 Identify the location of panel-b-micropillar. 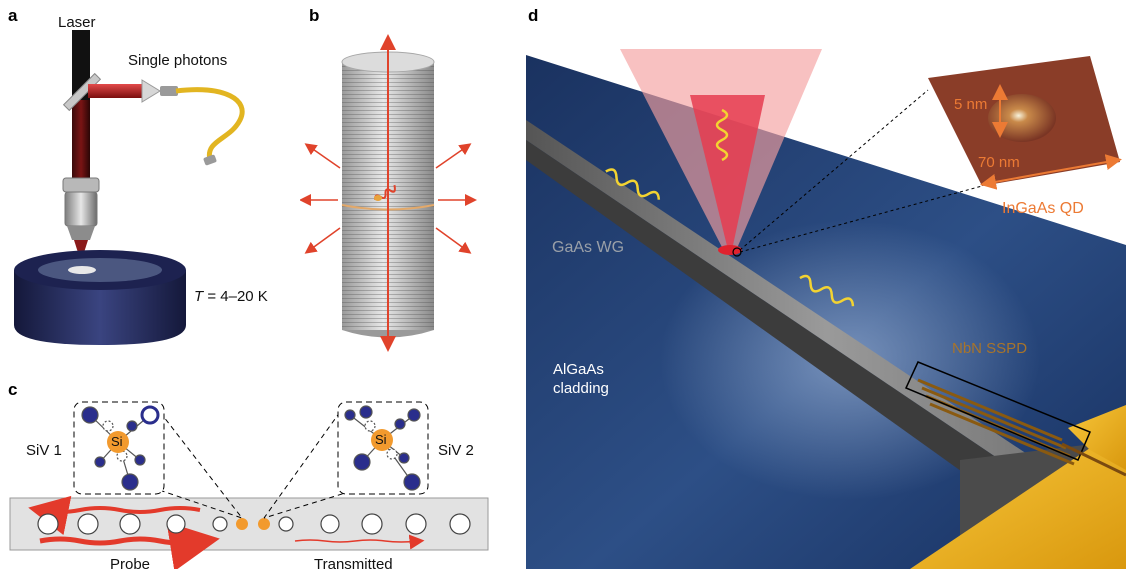
(388, 193).